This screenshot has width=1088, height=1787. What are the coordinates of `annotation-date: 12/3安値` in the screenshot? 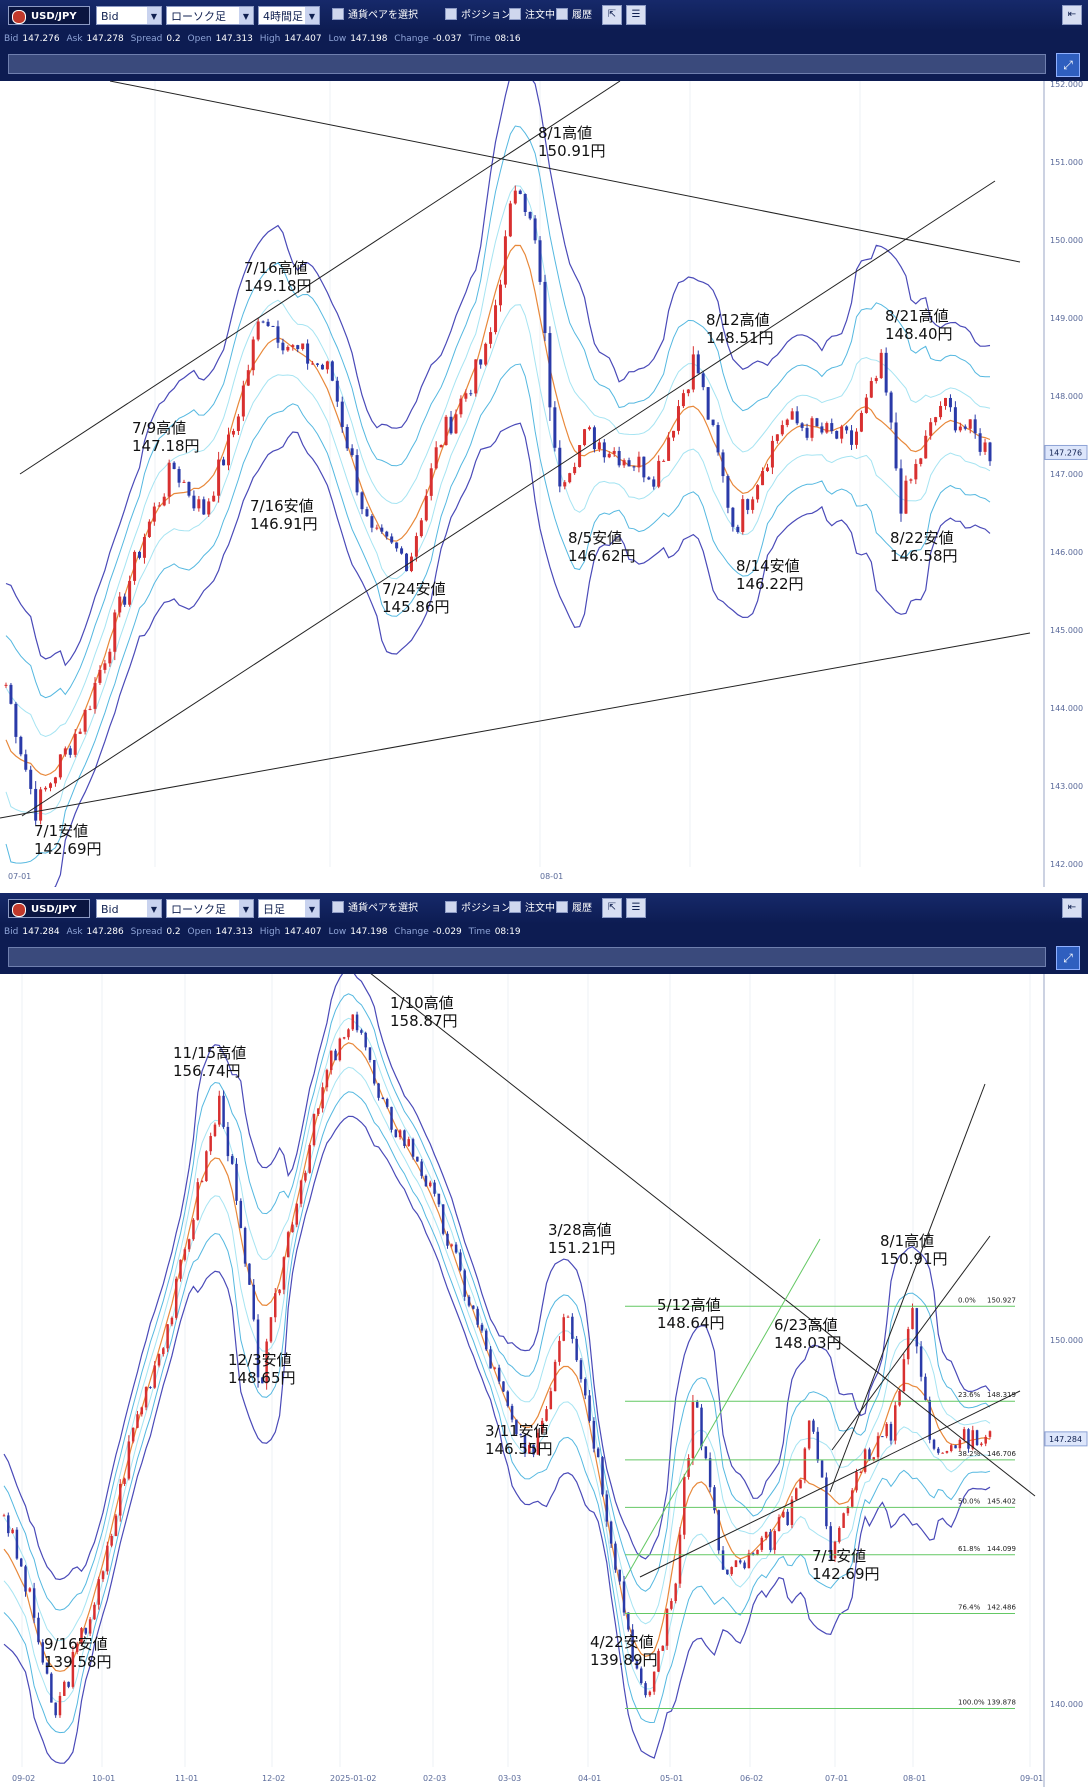 It's located at (260, 1360).